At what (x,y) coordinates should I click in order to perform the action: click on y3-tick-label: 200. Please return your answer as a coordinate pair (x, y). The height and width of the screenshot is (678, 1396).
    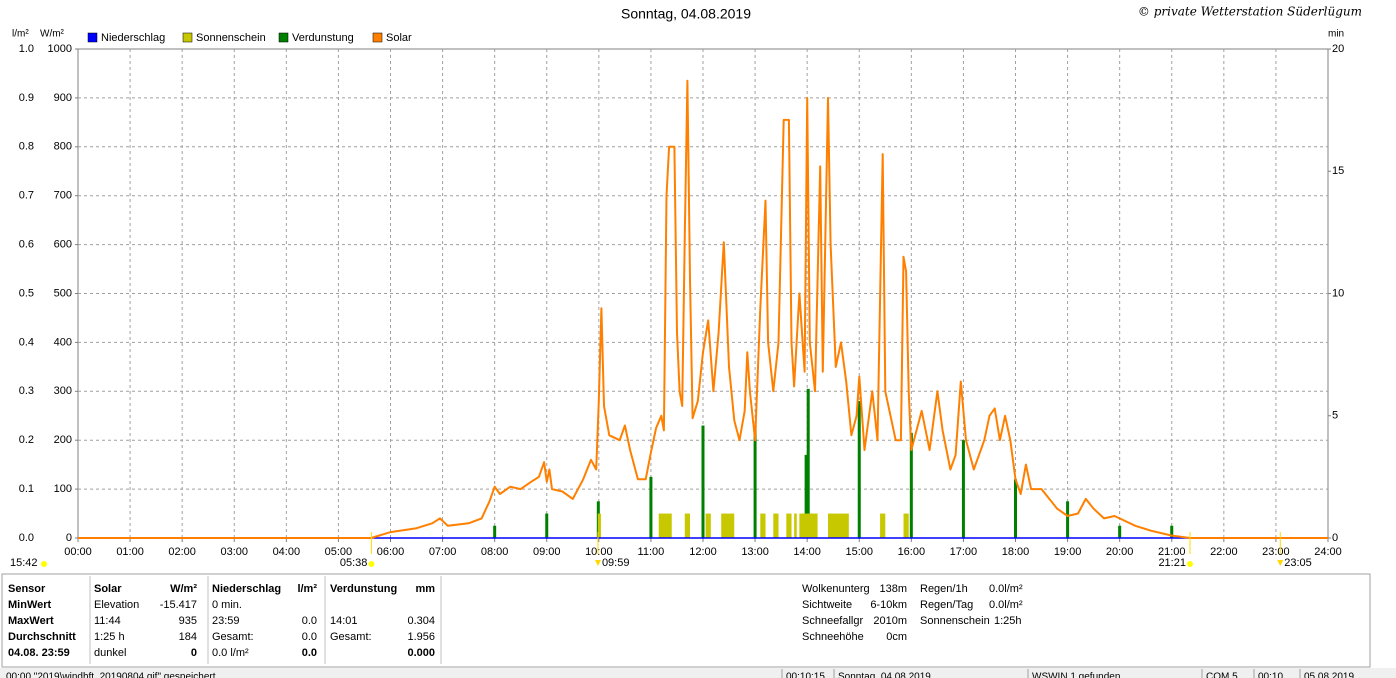
    Looking at the image, I should click on (63, 440).